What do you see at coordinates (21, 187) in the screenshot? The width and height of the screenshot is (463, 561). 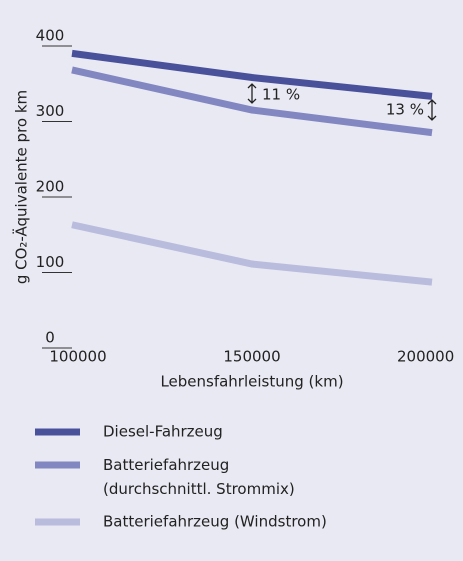 I see `y-axis-label: g CO₂-Äquivalente pro km` at bounding box center [21, 187].